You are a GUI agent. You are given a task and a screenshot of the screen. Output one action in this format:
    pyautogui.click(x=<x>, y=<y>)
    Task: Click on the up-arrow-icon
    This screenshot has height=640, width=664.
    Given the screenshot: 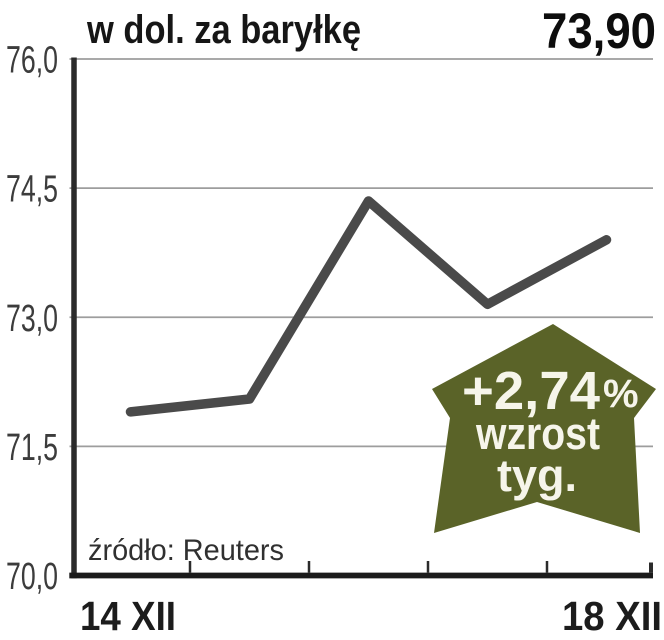 What is the action you would take?
    pyautogui.click(x=544, y=428)
    